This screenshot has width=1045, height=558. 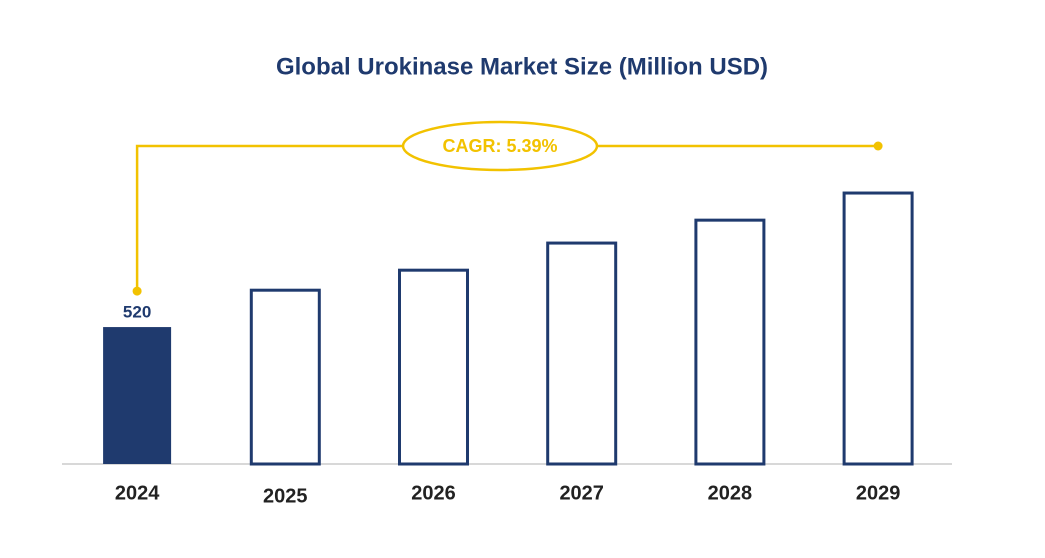 What do you see at coordinates (137, 312) in the screenshot?
I see `data-label: 520` at bounding box center [137, 312].